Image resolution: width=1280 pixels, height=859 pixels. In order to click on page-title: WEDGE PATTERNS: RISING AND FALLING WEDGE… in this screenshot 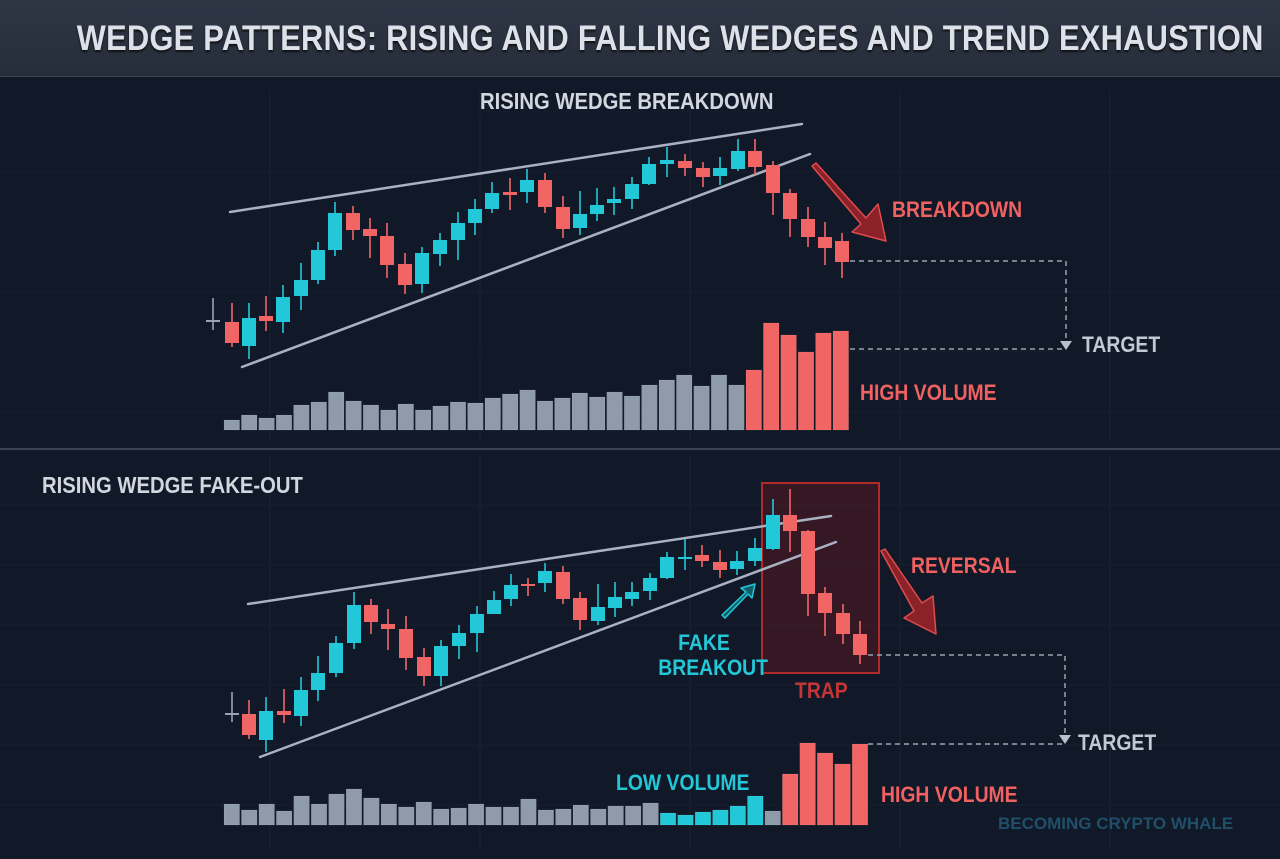, I will do `click(670, 38)`.